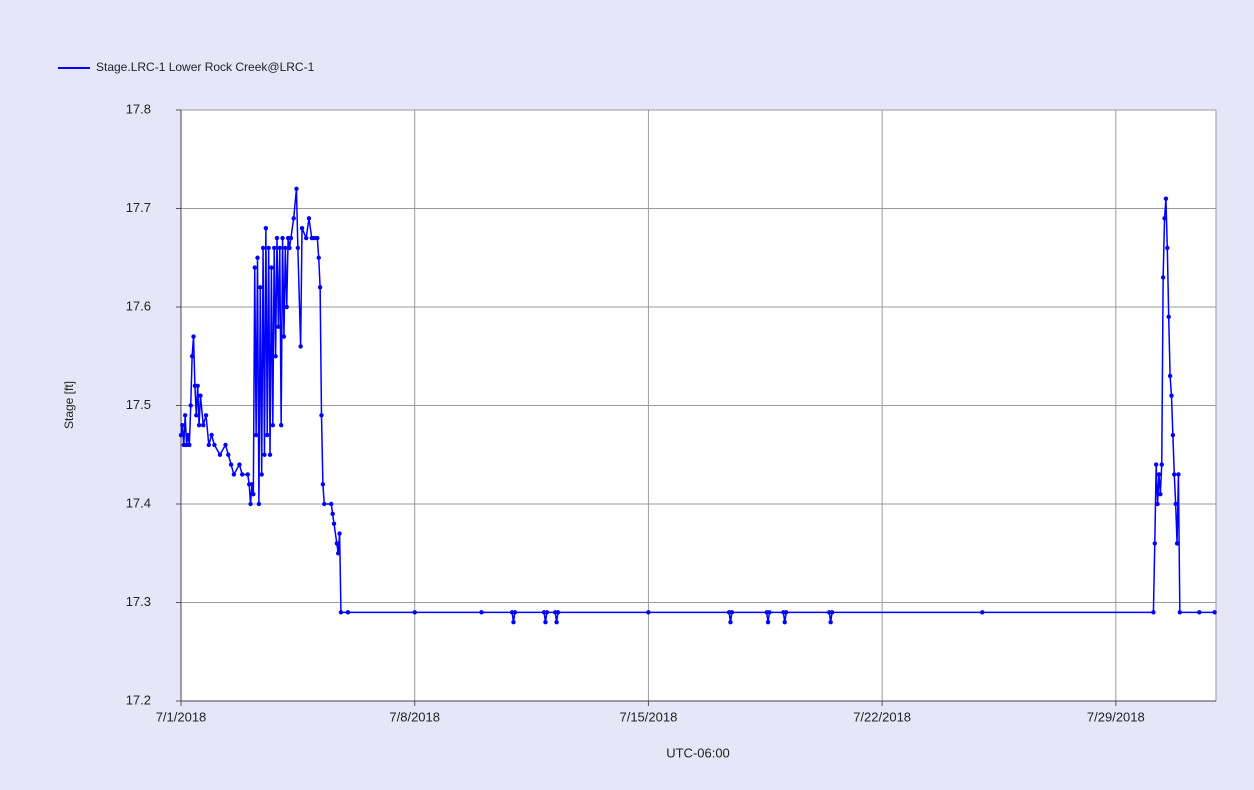  What do you see at coordinates (205, 67) in the screenshot?
I see `legend-label: Stage.LRC-1 Lower Rock Creek@LRC-1` at bounding box center [205, 67].